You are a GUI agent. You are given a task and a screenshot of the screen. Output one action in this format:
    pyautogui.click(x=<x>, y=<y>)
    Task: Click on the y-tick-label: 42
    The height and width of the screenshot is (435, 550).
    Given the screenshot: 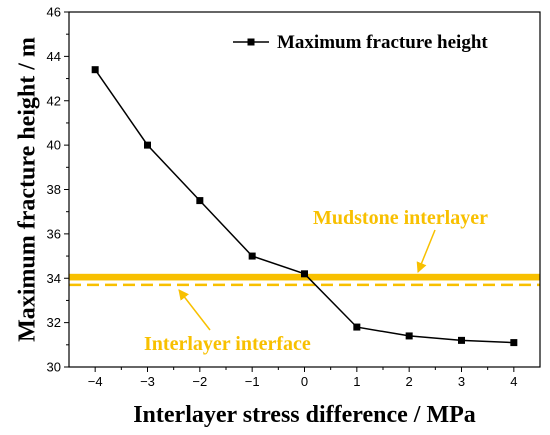 What is the action you would take?
    pyautogui.click(x=54, y=100)
    